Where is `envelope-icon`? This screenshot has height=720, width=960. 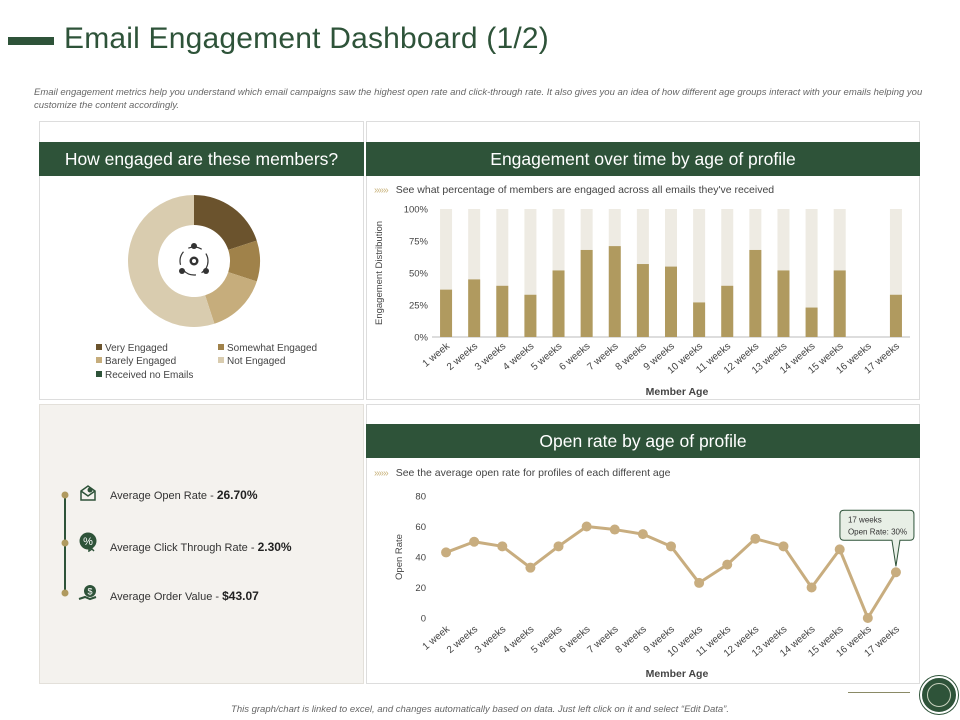 envelope-icon is located at coordinates (88, 493).